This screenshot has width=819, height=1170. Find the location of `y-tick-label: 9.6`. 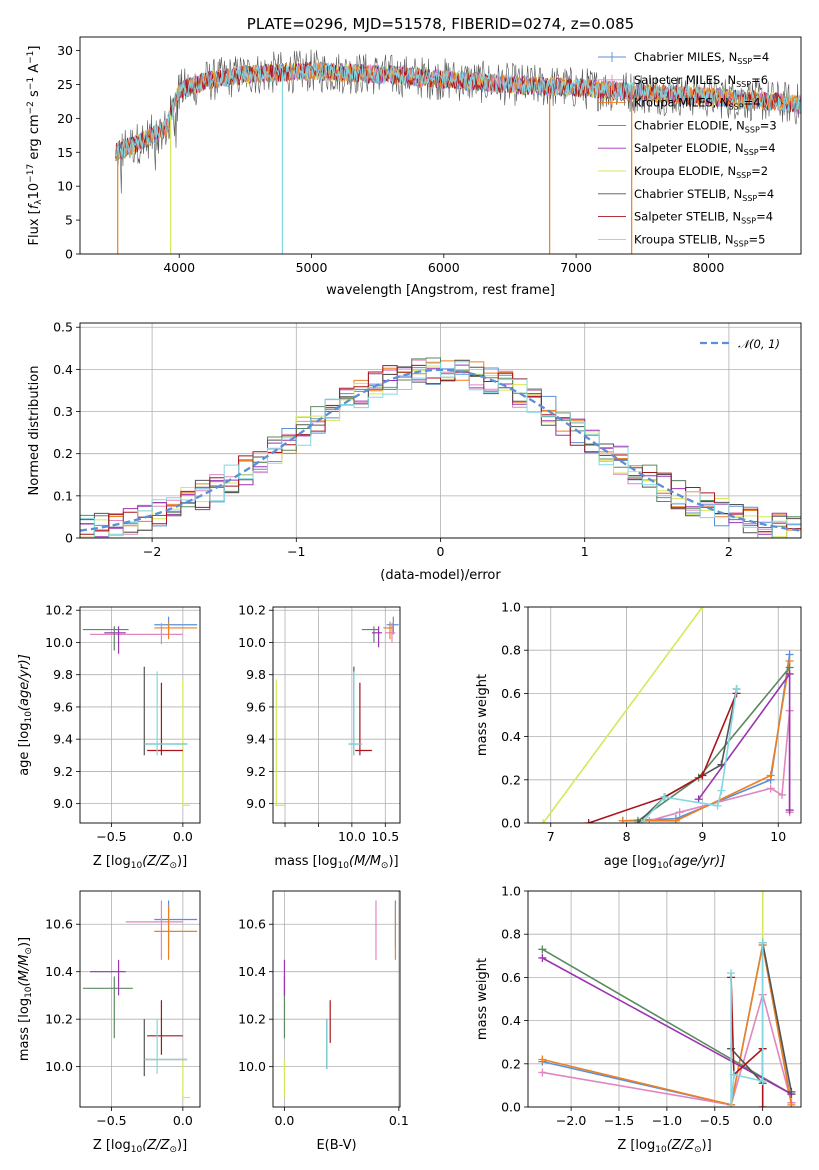

y-tick-label: 9.6 is located at coordinates (256, 706).